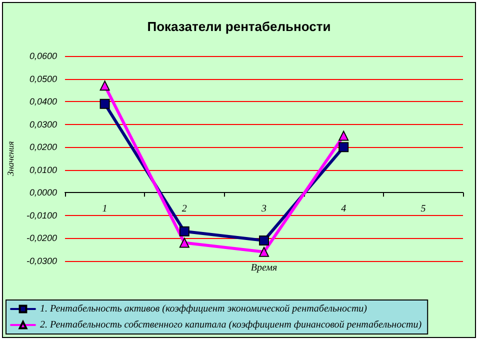 This screenshot has width=480, height=342. What do you see at coordinates (41, 238) in the screenshot?
I see `y-tick-label: -0,0200` at bounding box center [41, 238].